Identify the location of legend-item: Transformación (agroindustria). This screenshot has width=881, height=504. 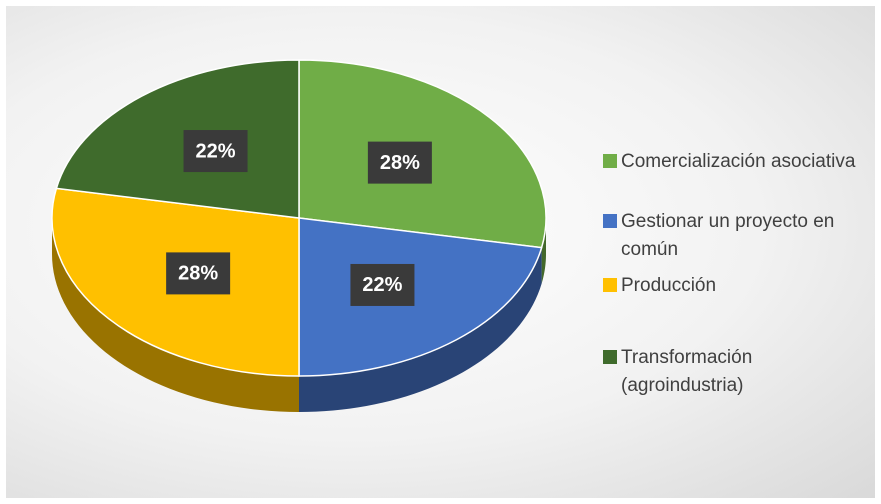
(738, 372).